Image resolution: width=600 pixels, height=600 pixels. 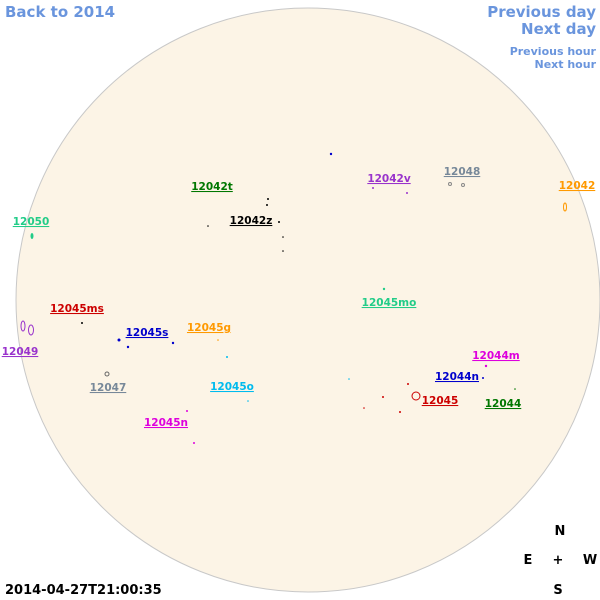 What do you see at coordinates (20, 352) in the screenshot?
I see `region-label: 12049` at bounding box center [20, 352].